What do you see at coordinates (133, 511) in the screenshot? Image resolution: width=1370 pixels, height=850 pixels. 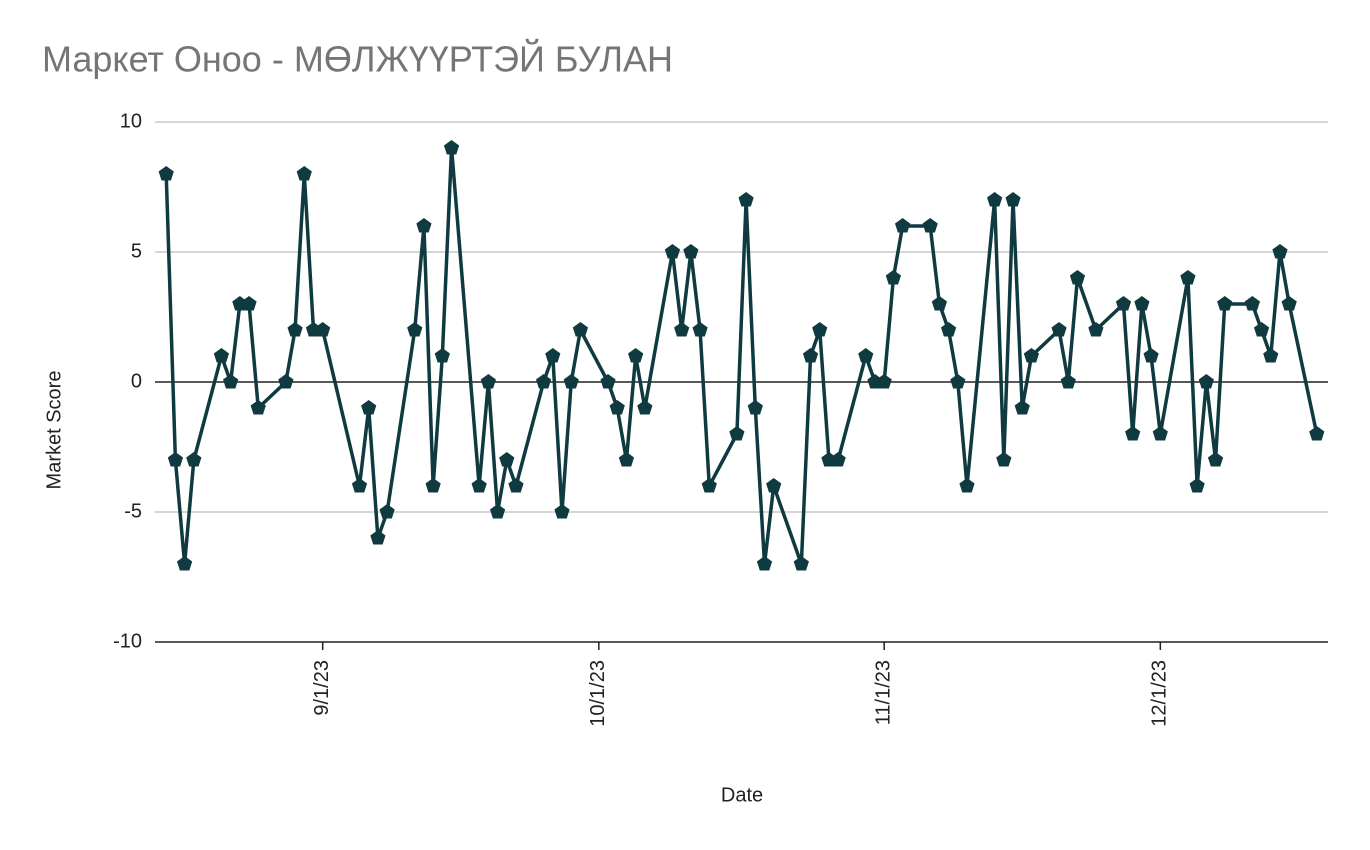 I see `y-tick-label: -5` at bounding box center [133, 511].